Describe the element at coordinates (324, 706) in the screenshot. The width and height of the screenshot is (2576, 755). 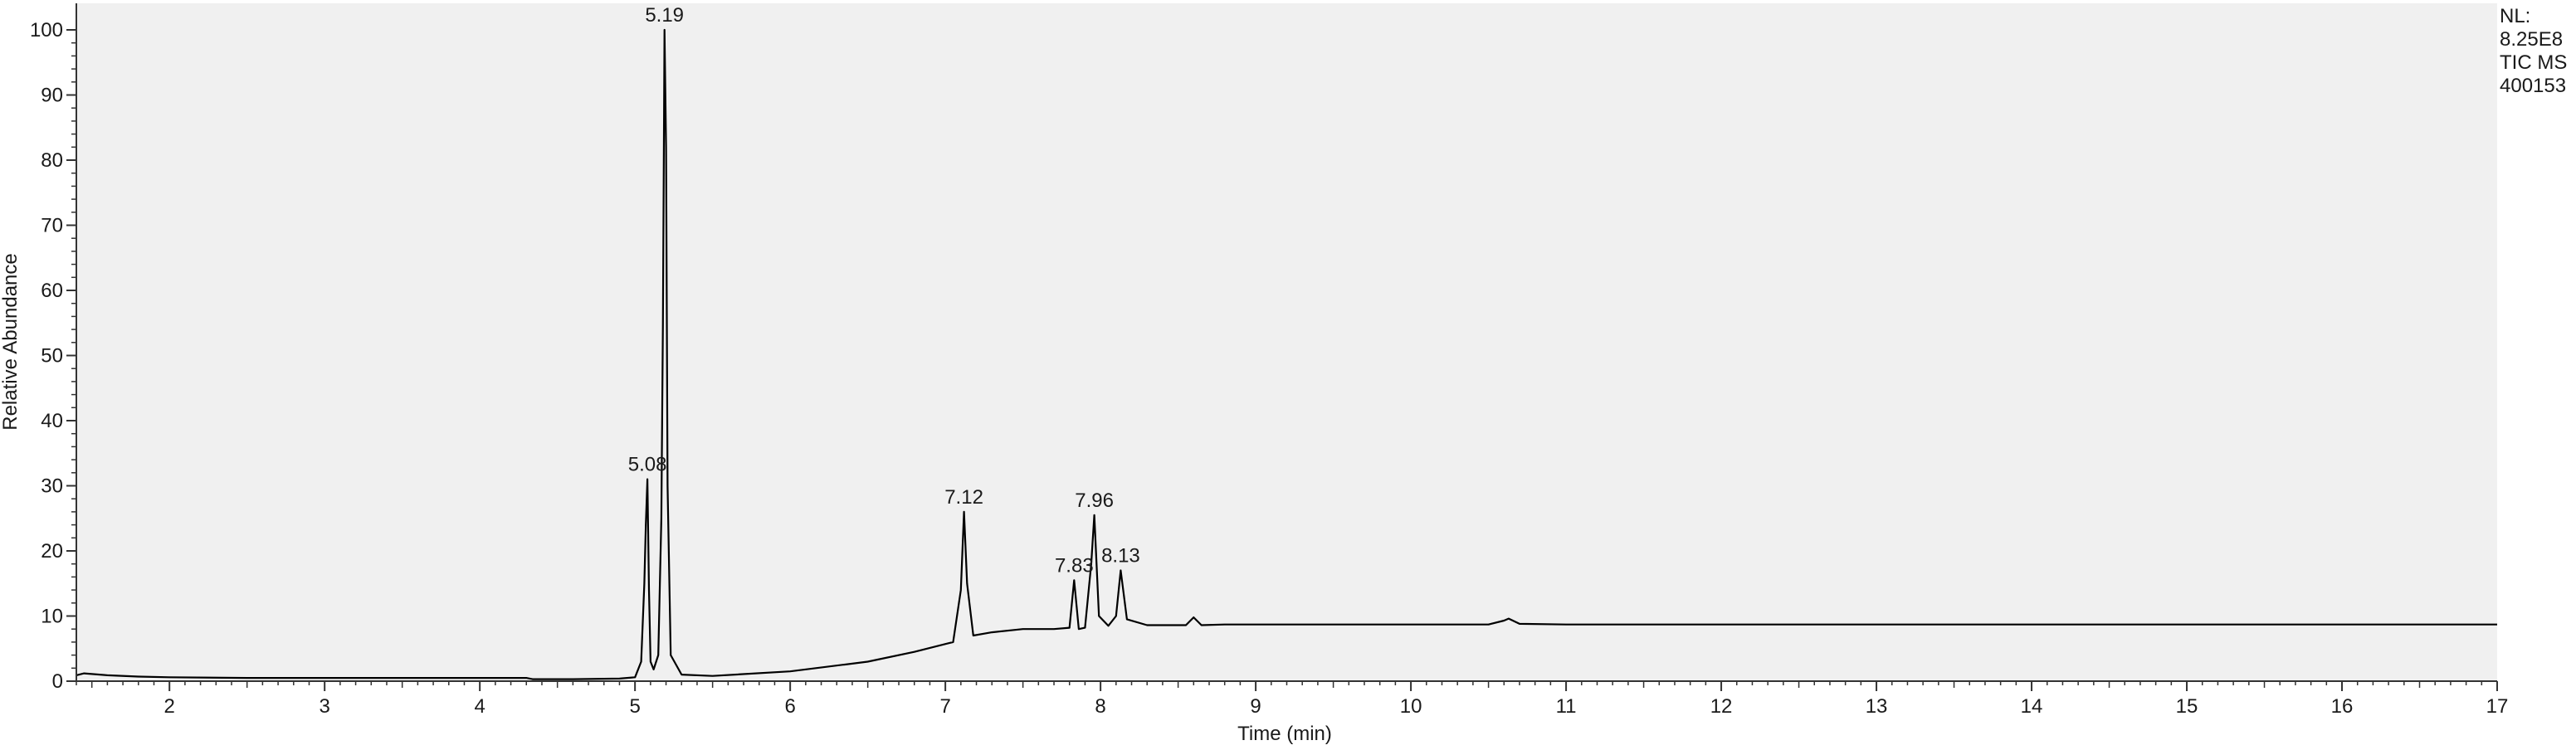
I see `x-tick-label: 3` at that location.